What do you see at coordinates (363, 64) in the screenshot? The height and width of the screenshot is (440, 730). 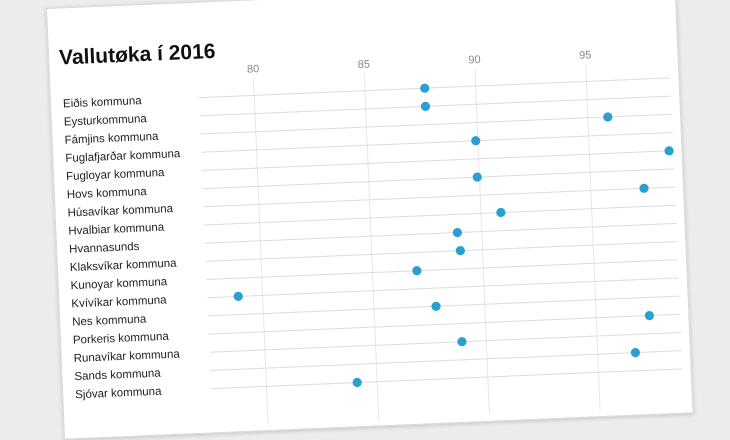 I see `x-tick-label: 85` at bounding box center [363, 64].